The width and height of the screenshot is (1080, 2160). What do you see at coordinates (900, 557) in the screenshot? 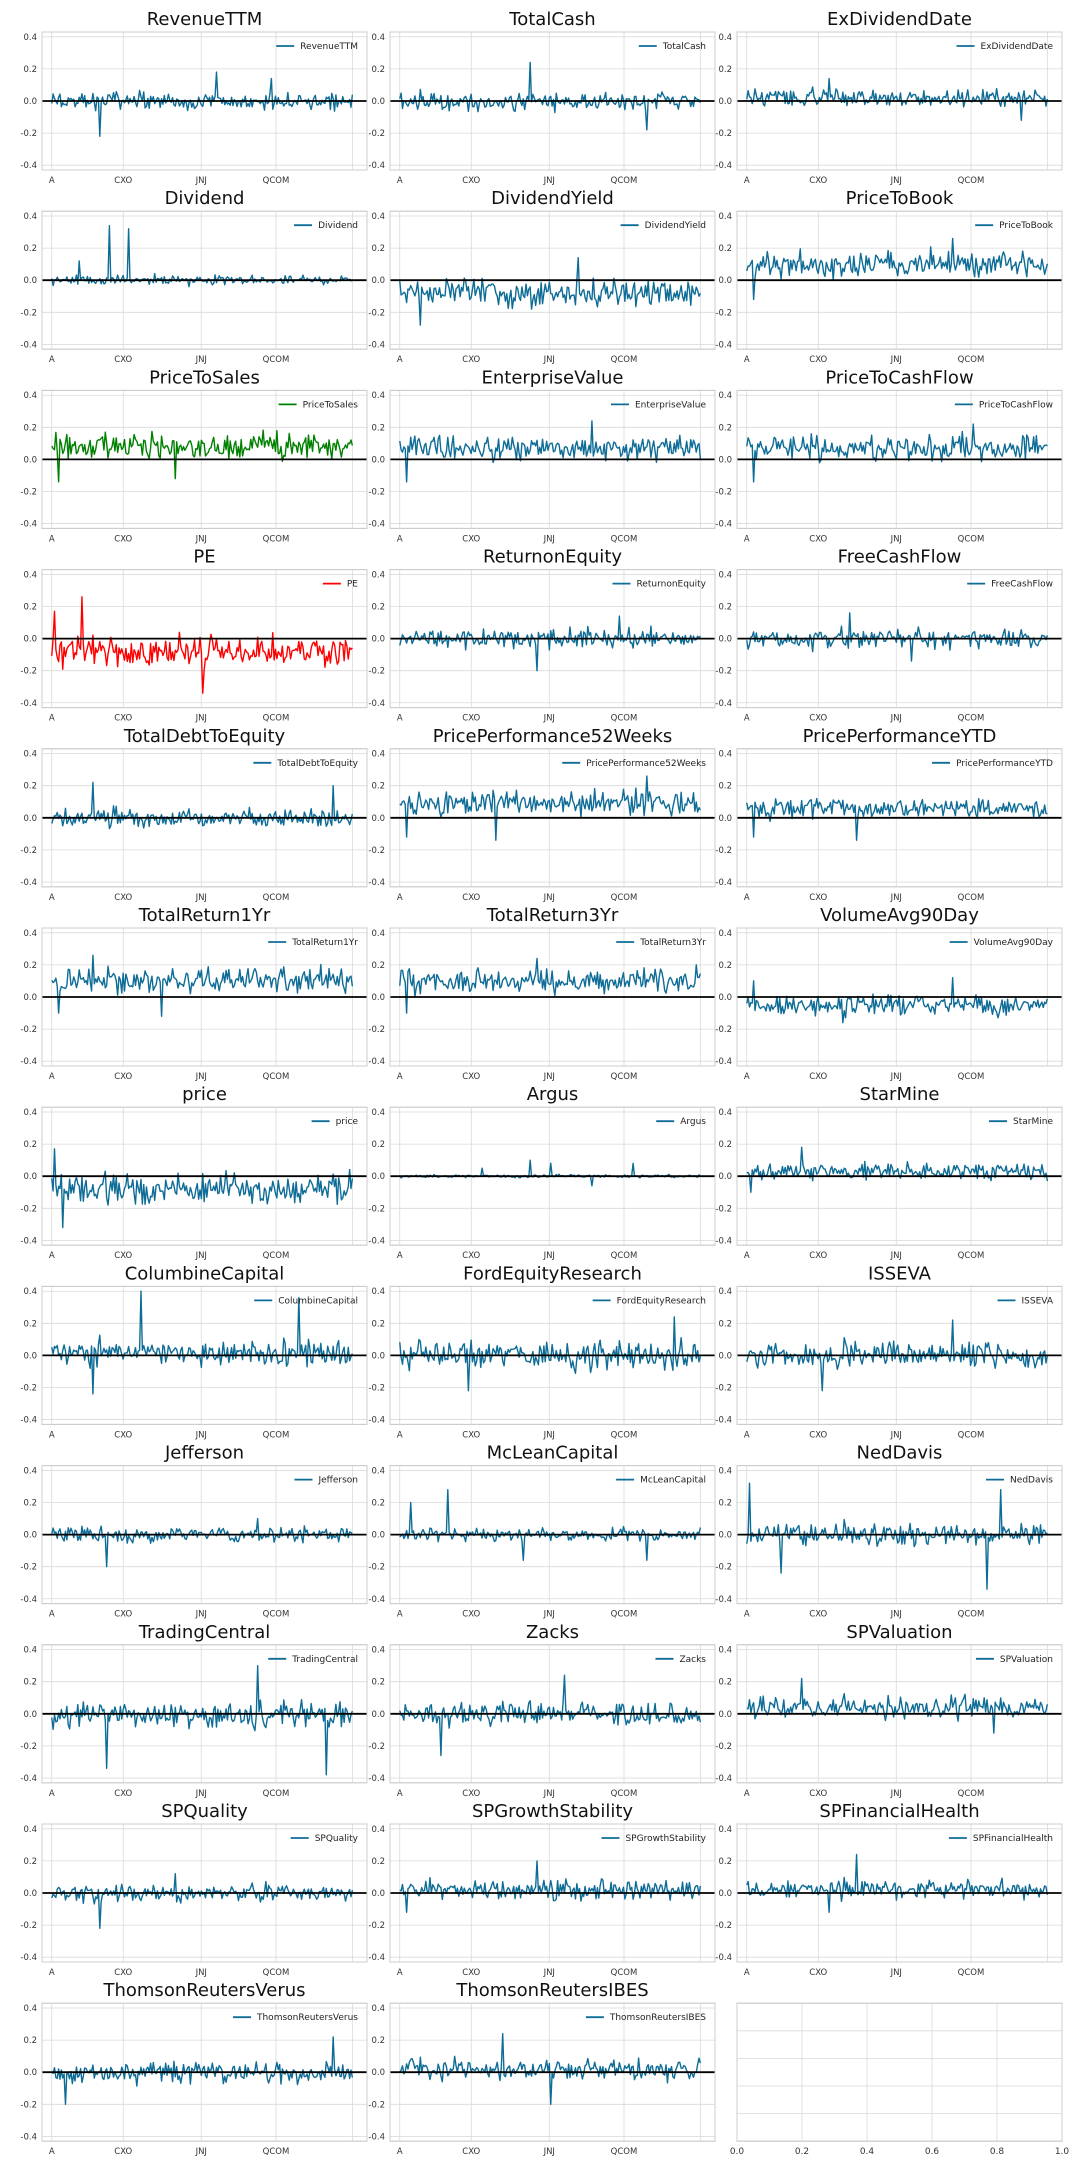
I see `subplot-title: FreeCashFlow` at bounding box center [900, 557].